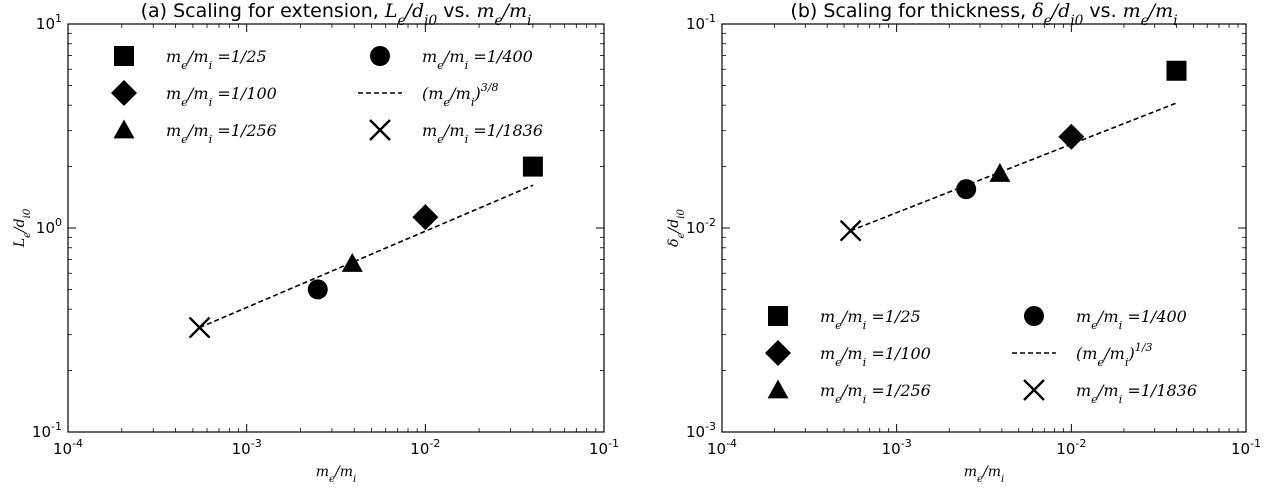  What do you see at coordinates (701, 226) in the screenshot?
I see `y-tick-label: 10⁻²` at bounding box center [701, 226].